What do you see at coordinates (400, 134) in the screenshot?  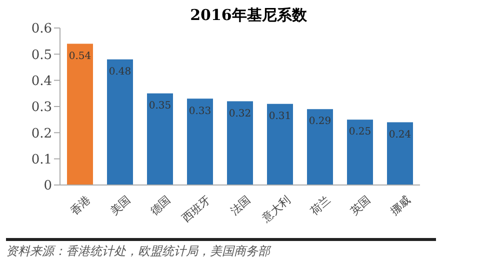 I see `data-label: 0.24` at bounding box center [400, 134].